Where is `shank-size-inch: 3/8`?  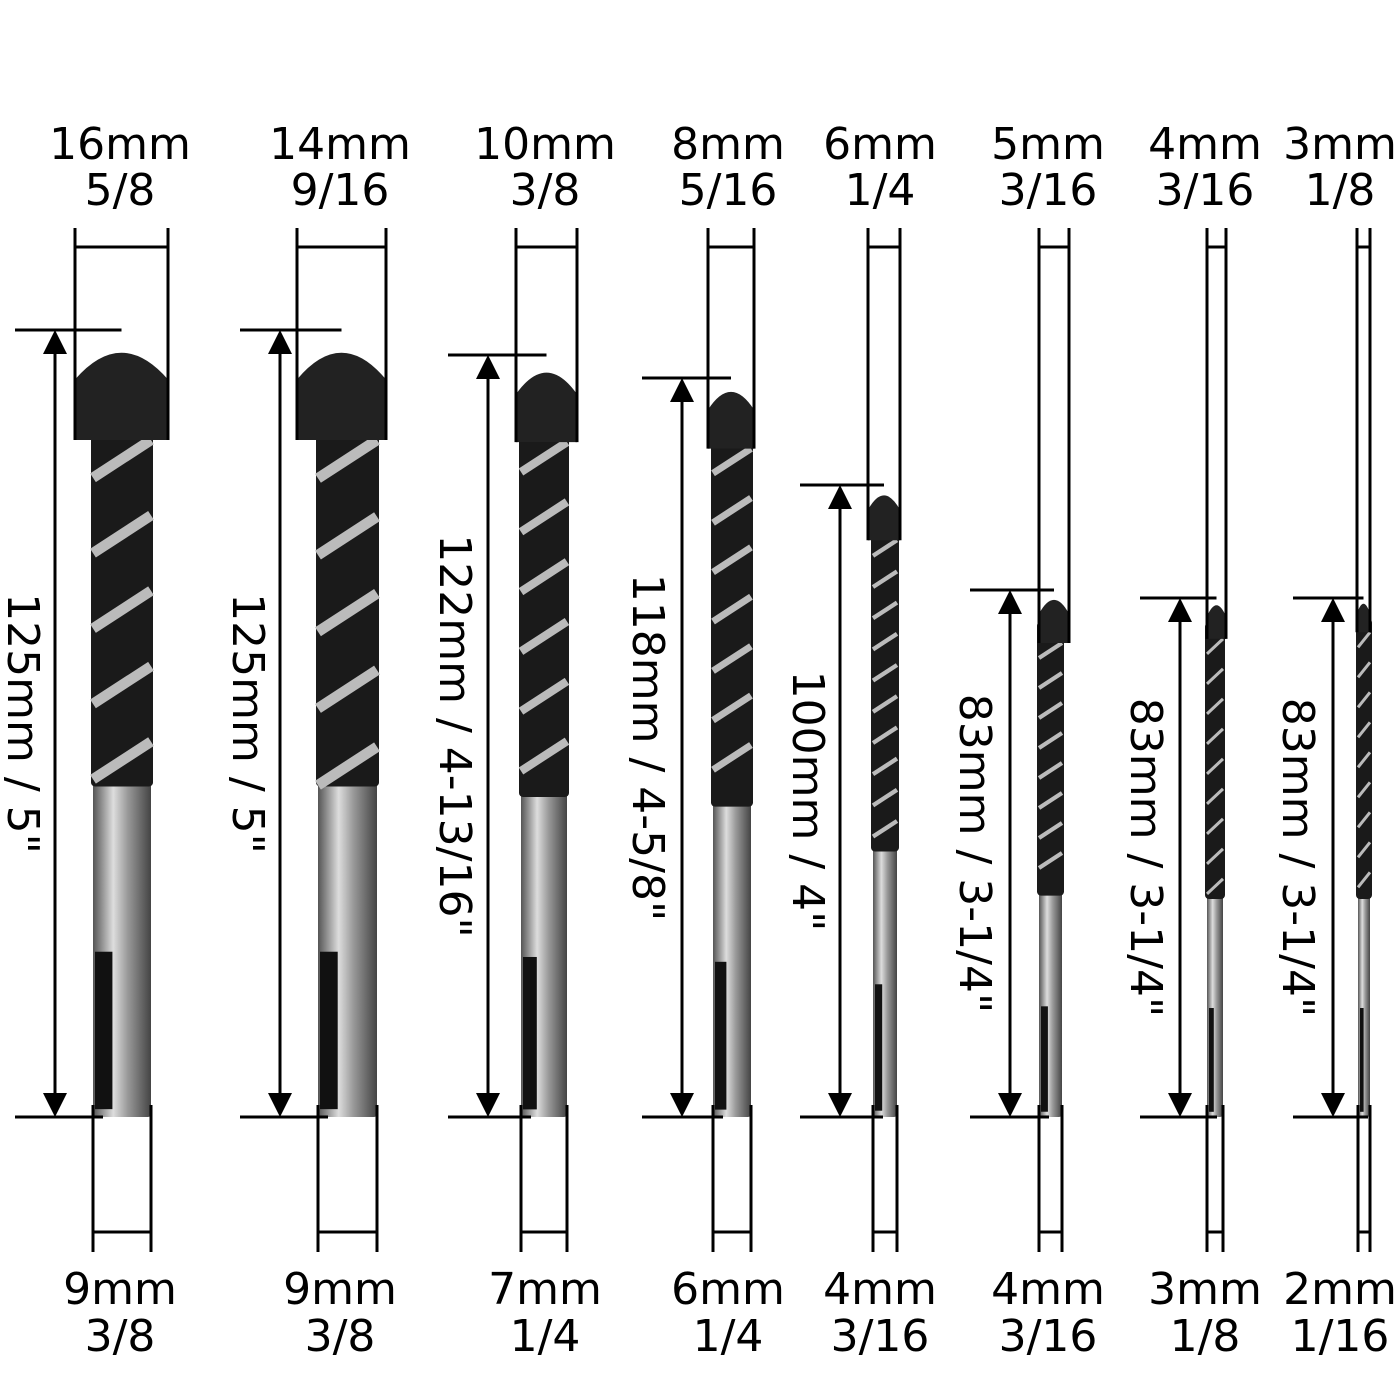
shank-size-inch: 3/8 is located at coordinates (340, 1336).